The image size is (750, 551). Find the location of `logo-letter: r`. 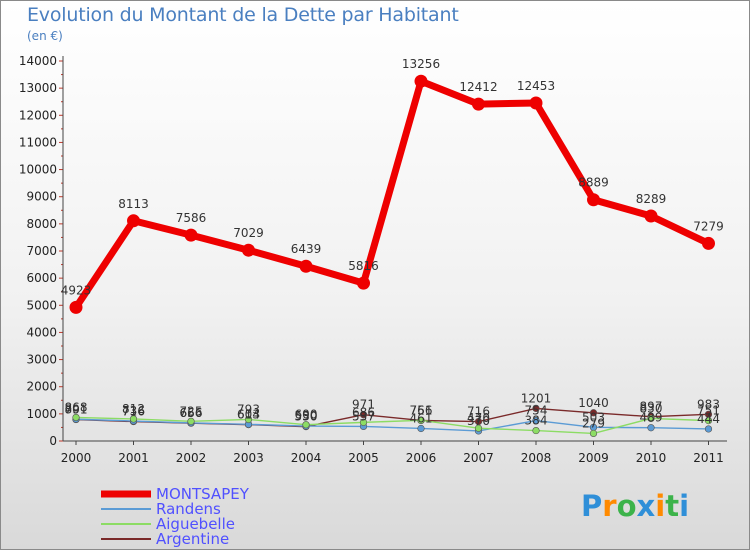

logo-letter: r is located at coordinates (609, 506).